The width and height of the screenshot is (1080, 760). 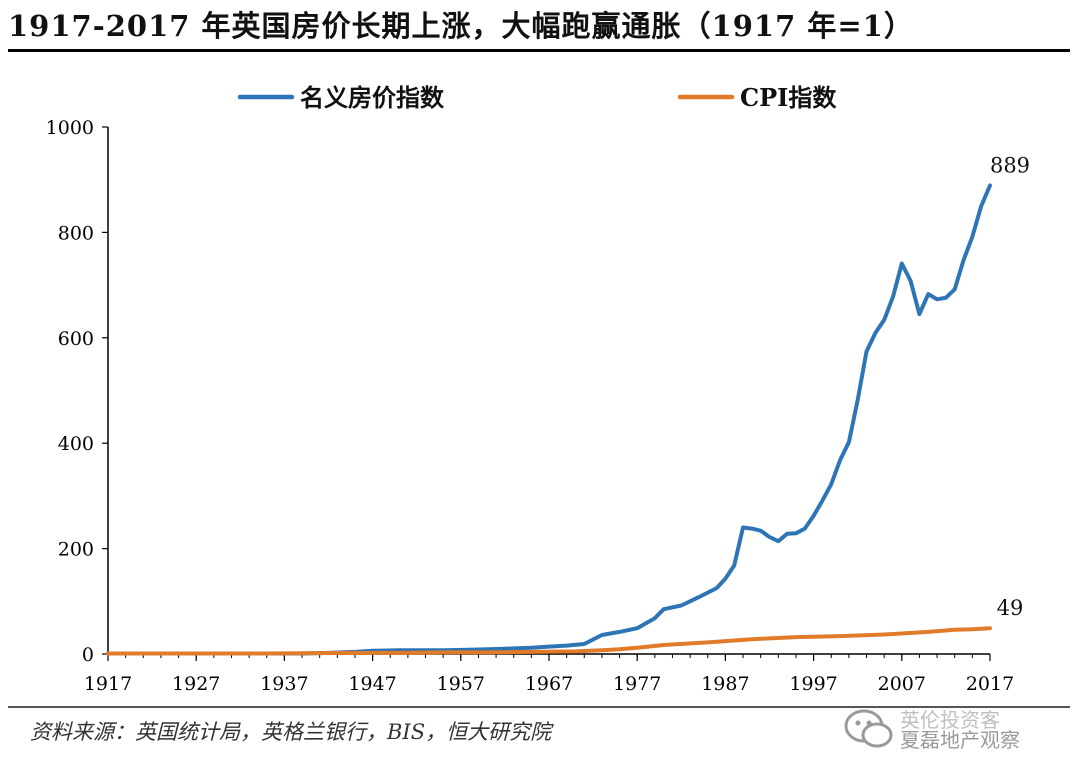 What do you see at coordinates (70, 128) in the screenshot?
I see `y-tick-label: 1000` at bounding box center [70, 128].